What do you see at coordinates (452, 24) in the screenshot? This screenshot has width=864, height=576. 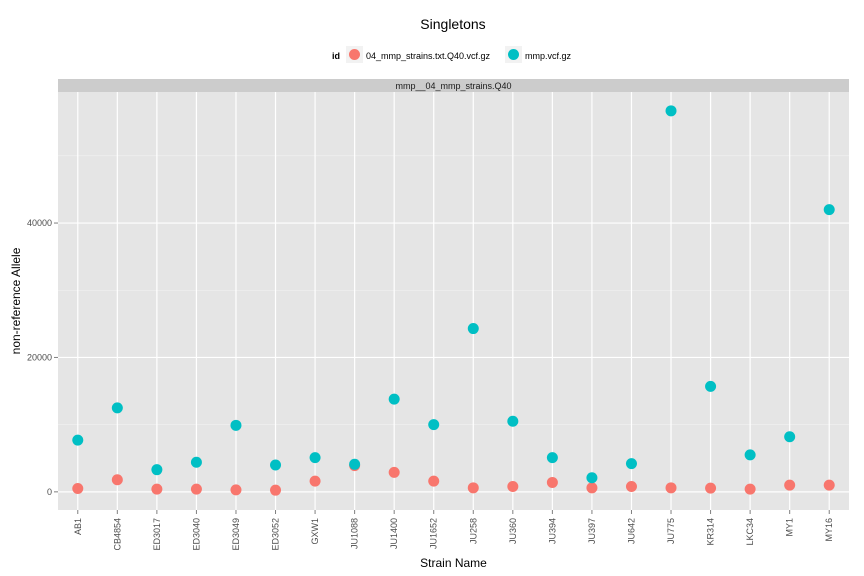 I see `chart-title: Singletons` at bounding box center [452, 24].